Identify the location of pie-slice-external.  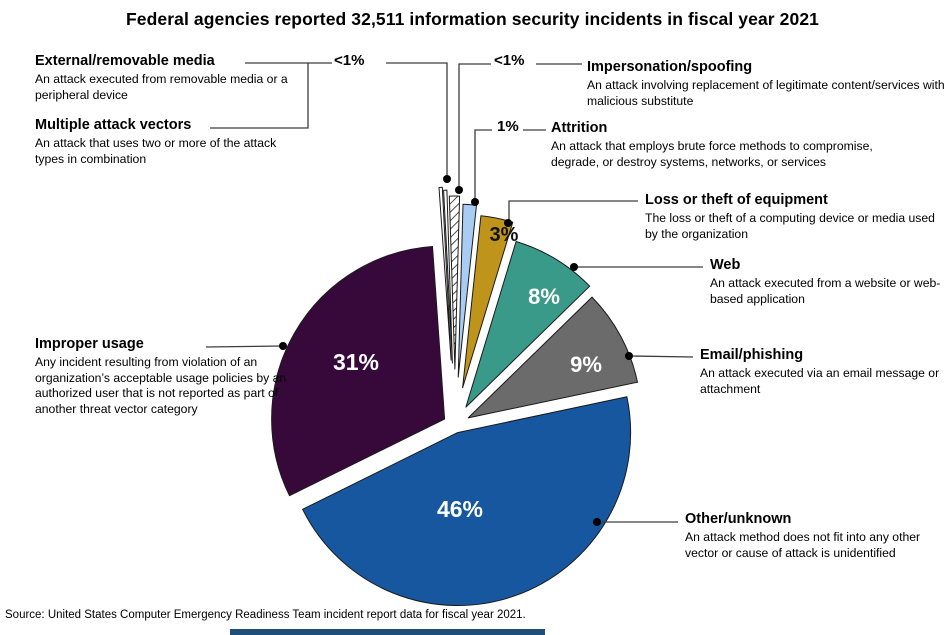
(445, 273).